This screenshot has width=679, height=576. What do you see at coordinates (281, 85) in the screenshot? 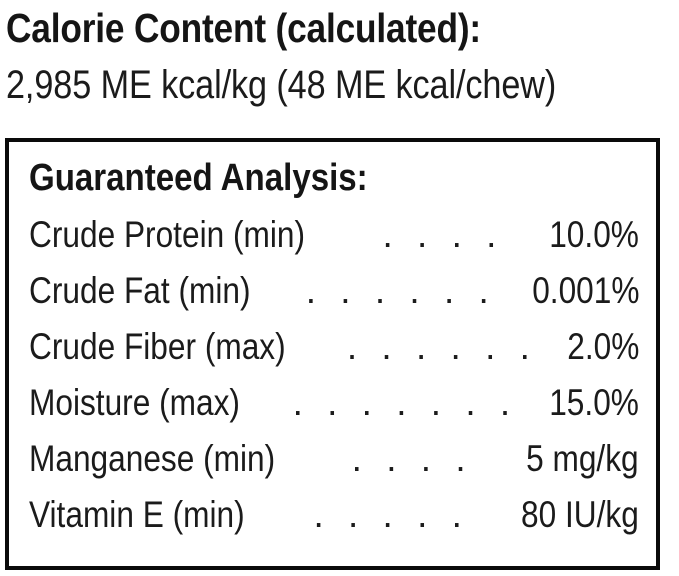
I see `calorie-content-value: 2,985 ME kcal/kg (48 ME kcal/chew)` at bounding box center [281, 85].